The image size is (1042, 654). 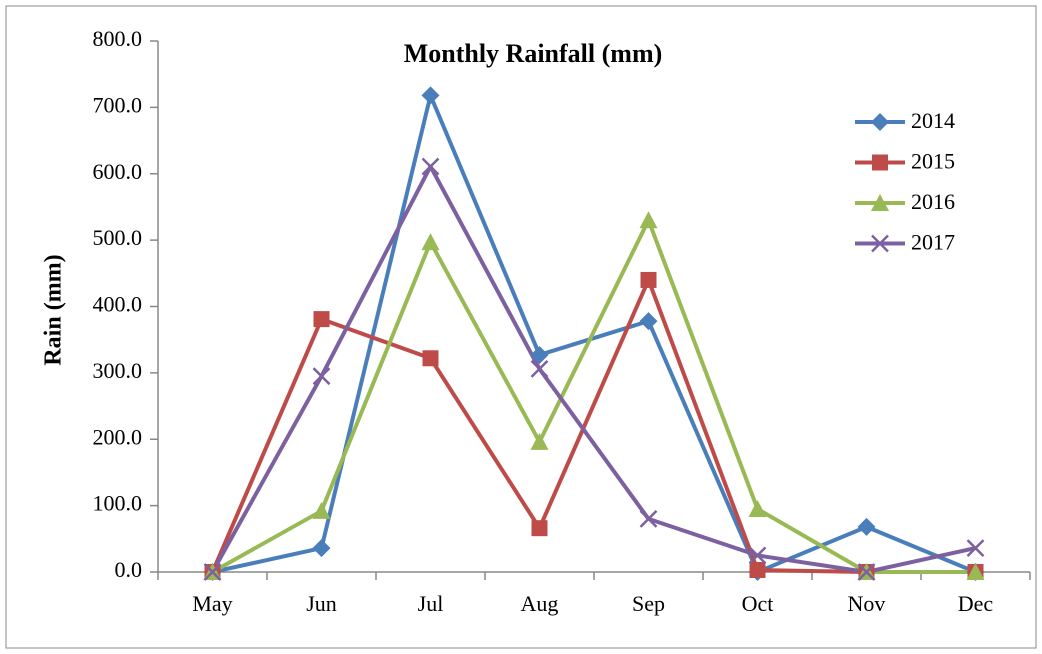 I want to click on y-tick-label: 500.0, so click(x=118, y=237).